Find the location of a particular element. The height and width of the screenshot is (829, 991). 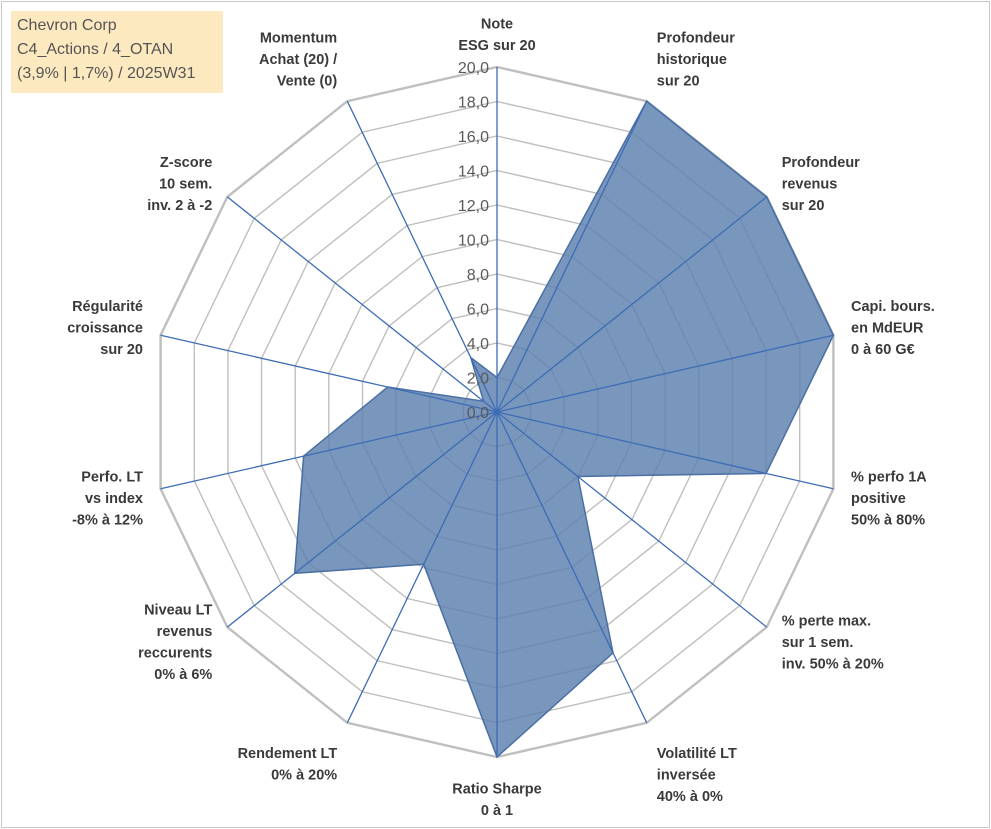

category-label-line: 0% à 6% is located at coordinates (183, 675).